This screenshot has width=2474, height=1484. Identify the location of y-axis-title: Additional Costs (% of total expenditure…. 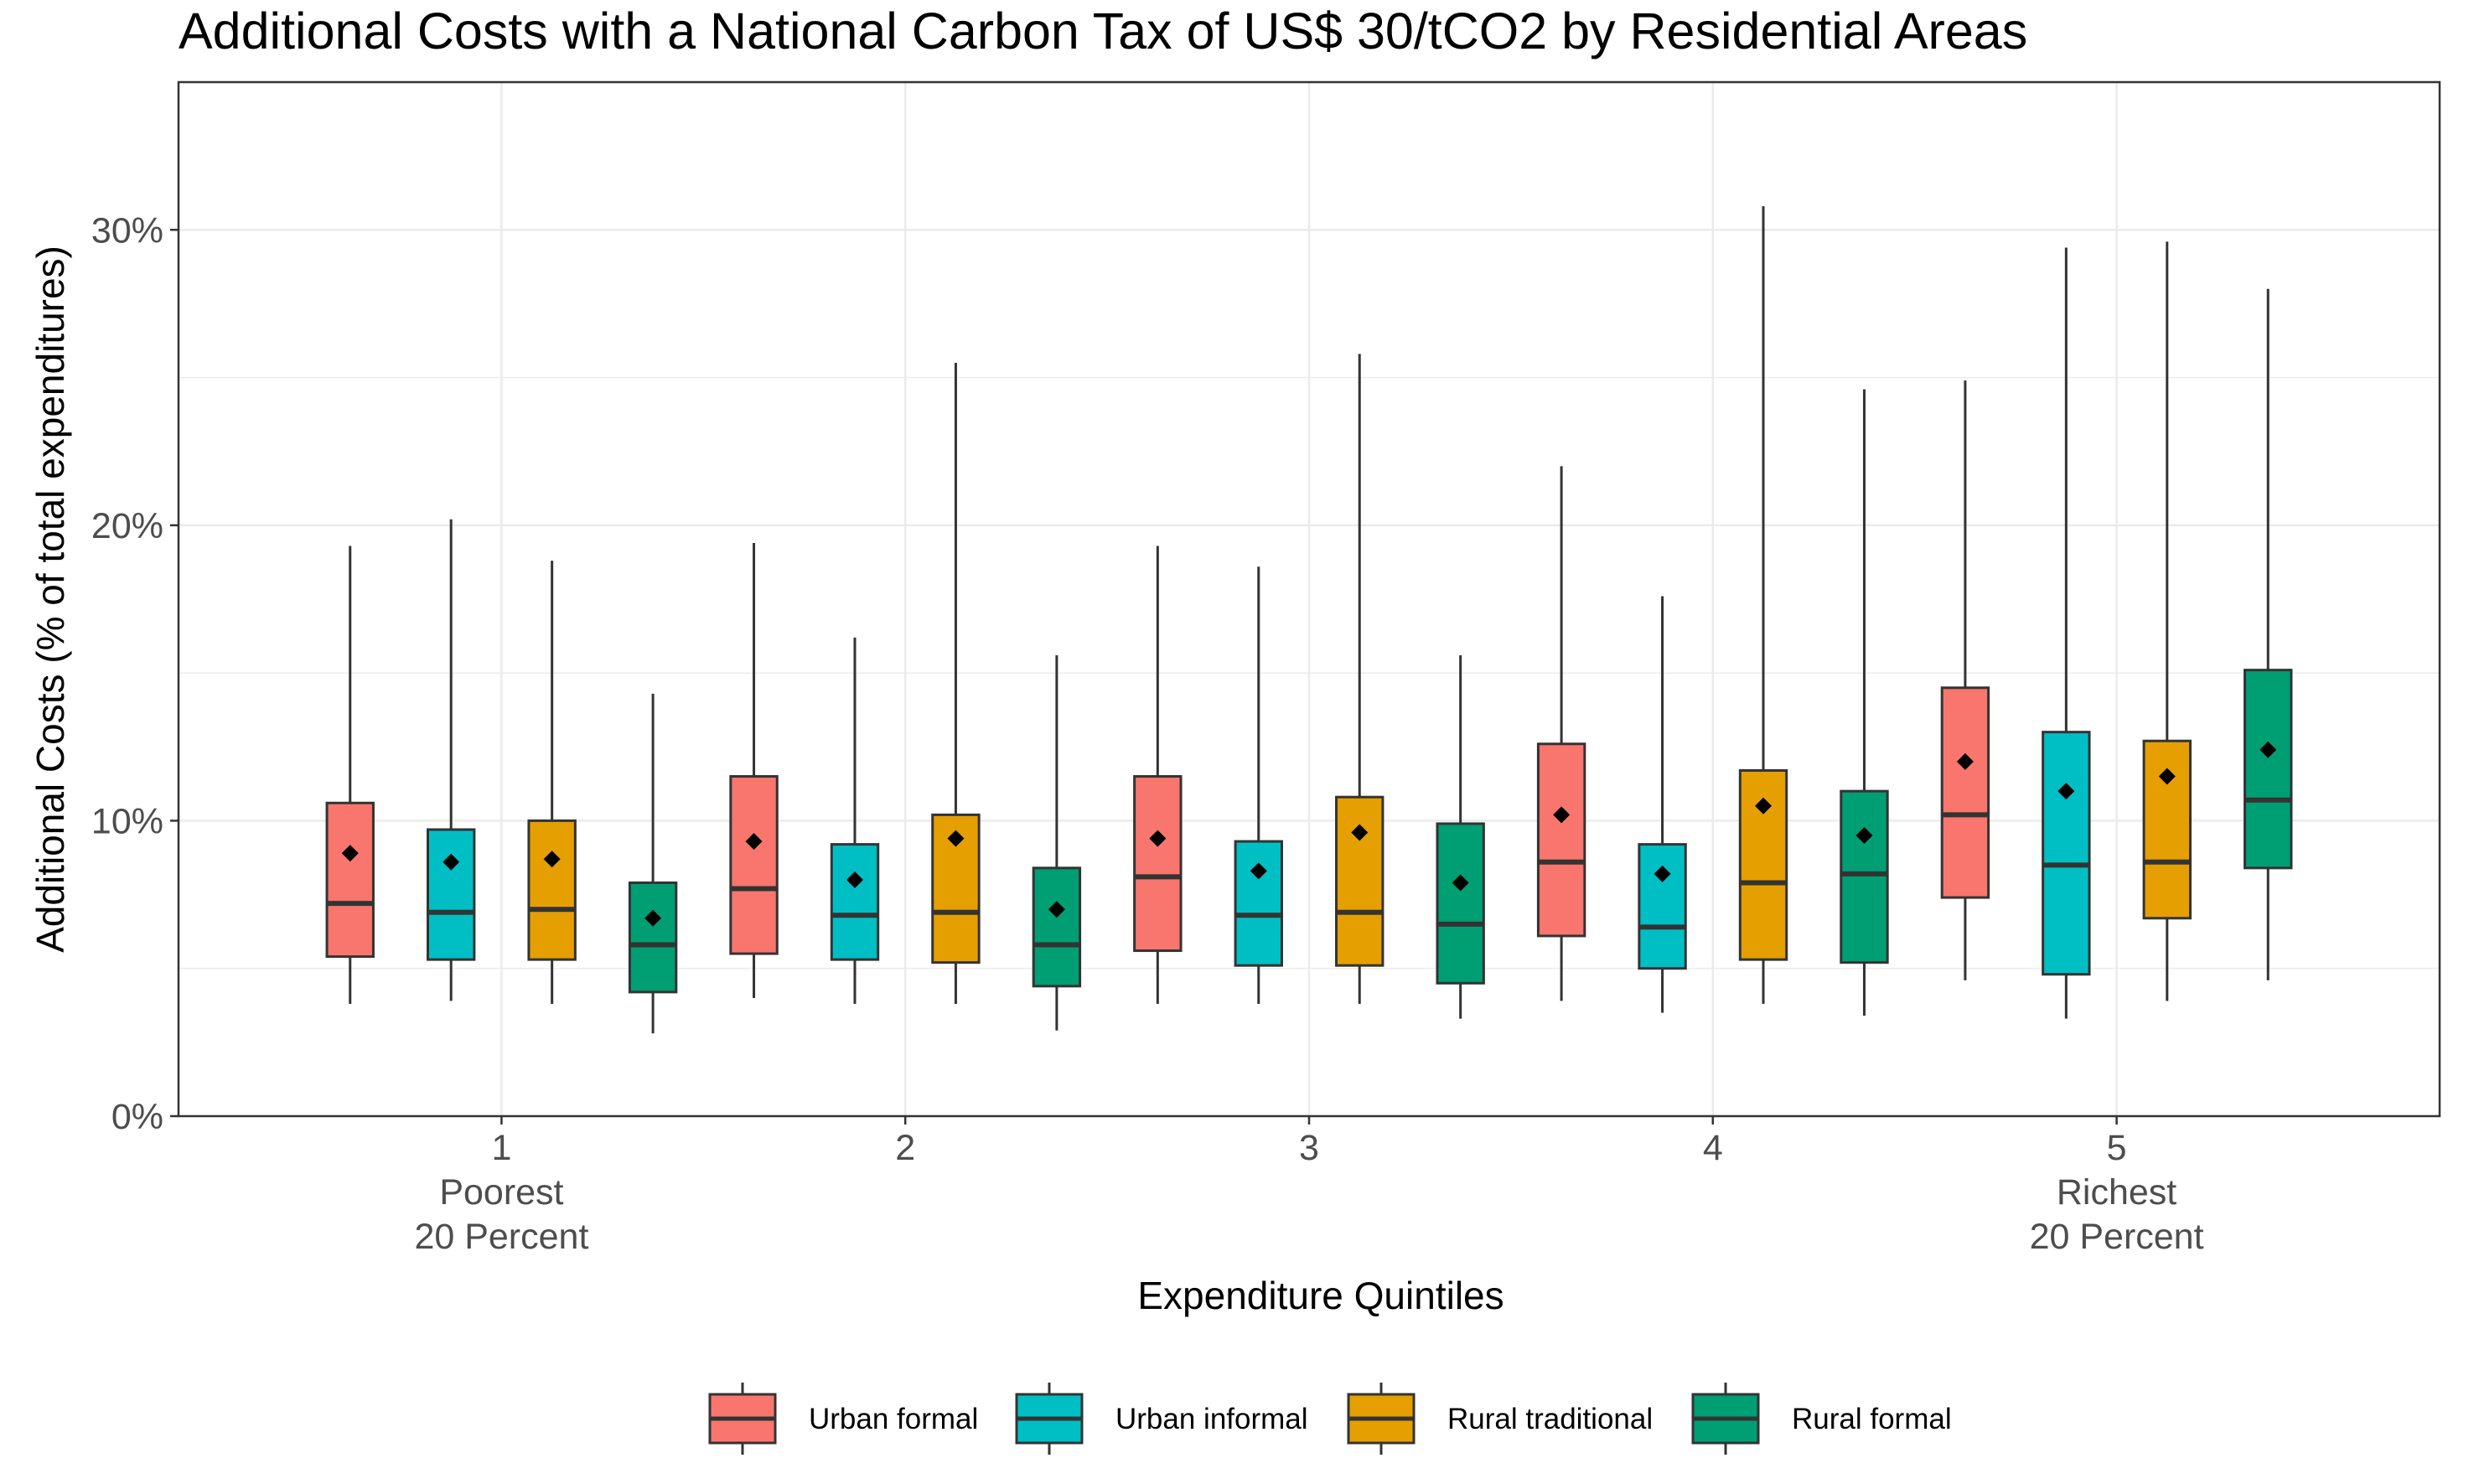
(50, 599).